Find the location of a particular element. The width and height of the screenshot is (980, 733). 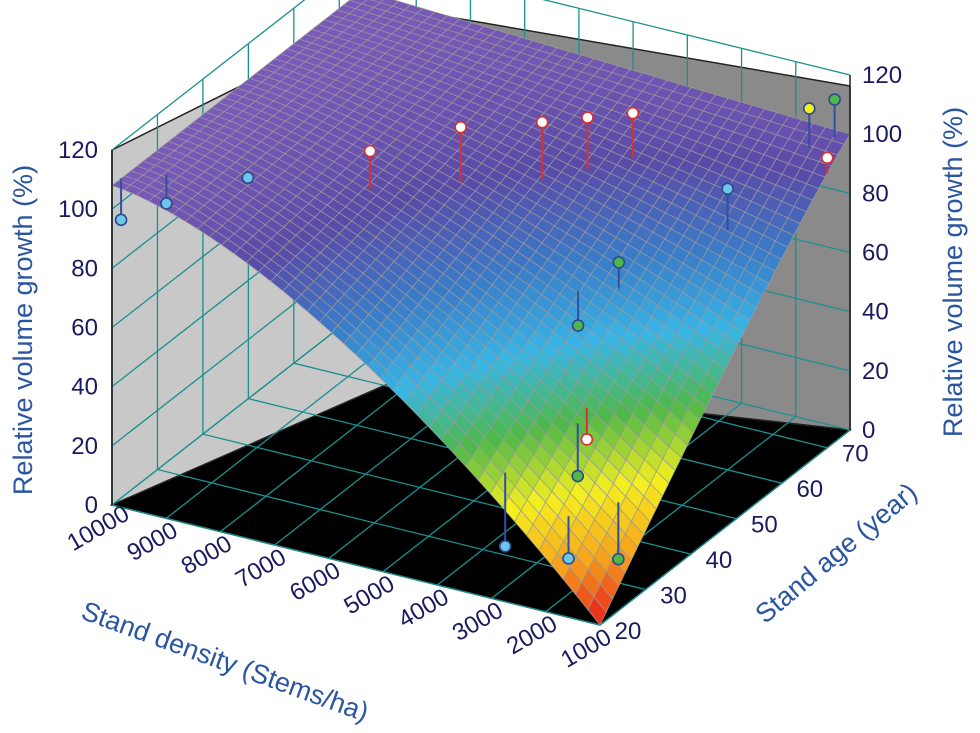

z-tick-label-left: 100 is located at coordinates (78, 209).